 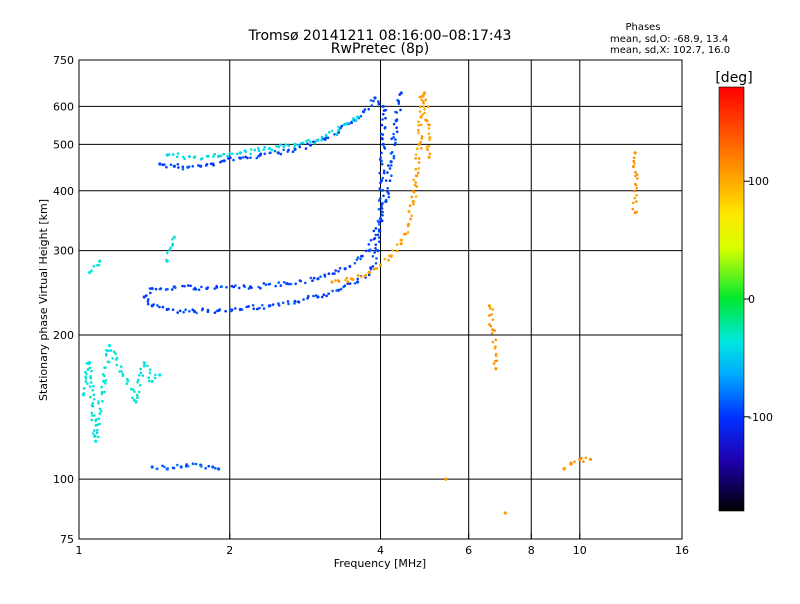 I want to click on phase-stats-x: mean, sd,X: 102.7, 16.0, so click(x=670, y=50).